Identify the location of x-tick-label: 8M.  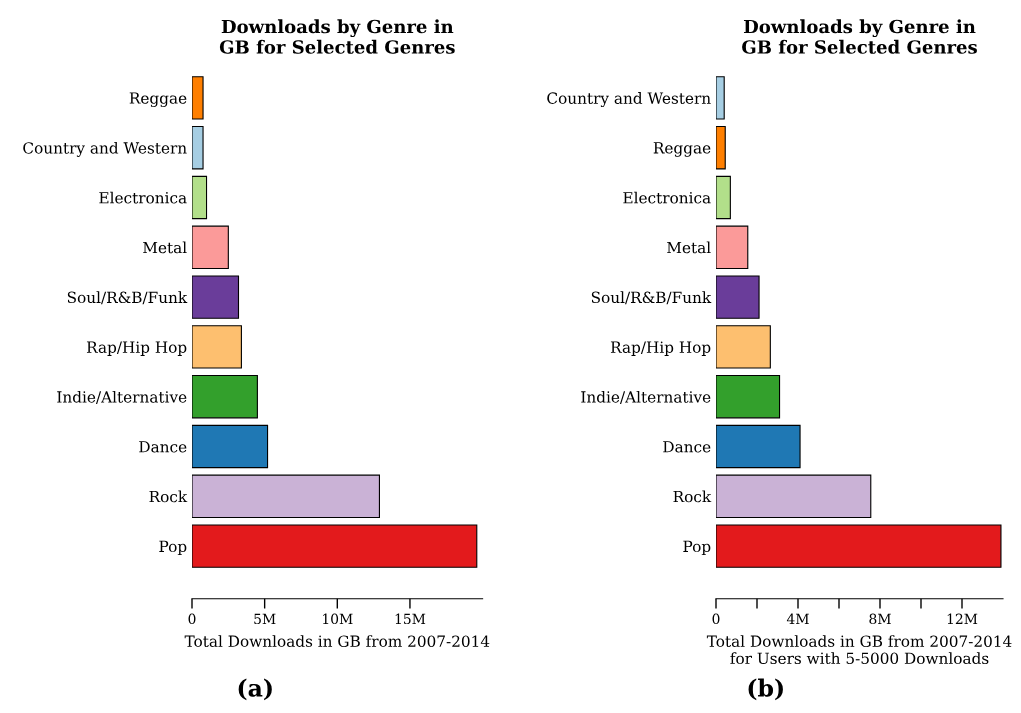
(880, 619).